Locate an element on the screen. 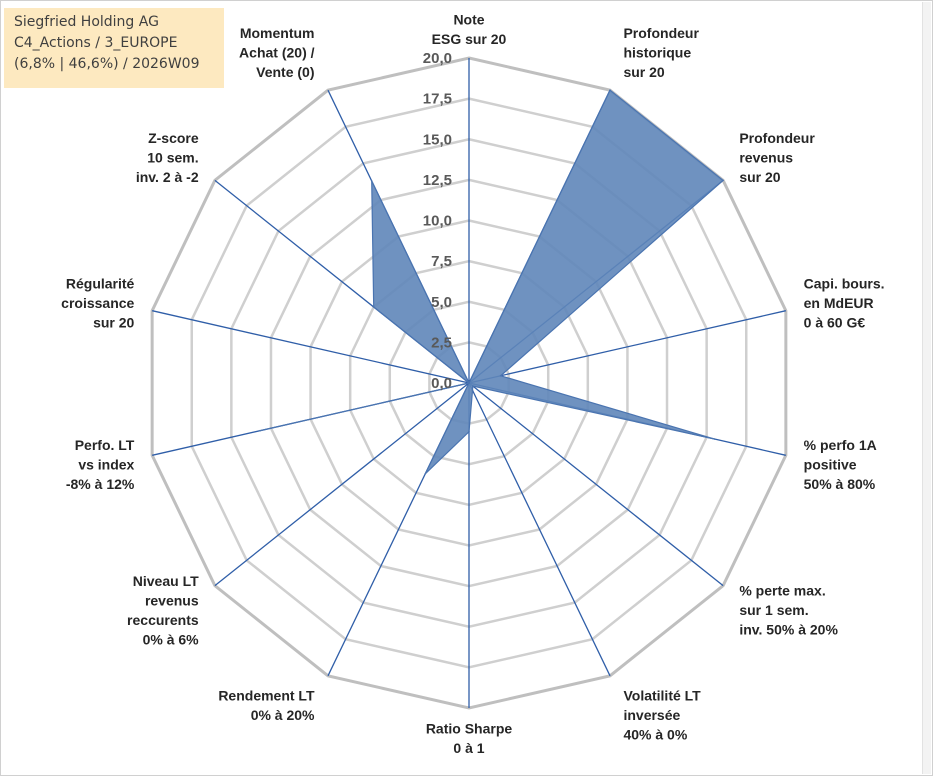 This screenshot has height=776, width=933. tick-label: 2,5 is located at coordinates (441, 342).